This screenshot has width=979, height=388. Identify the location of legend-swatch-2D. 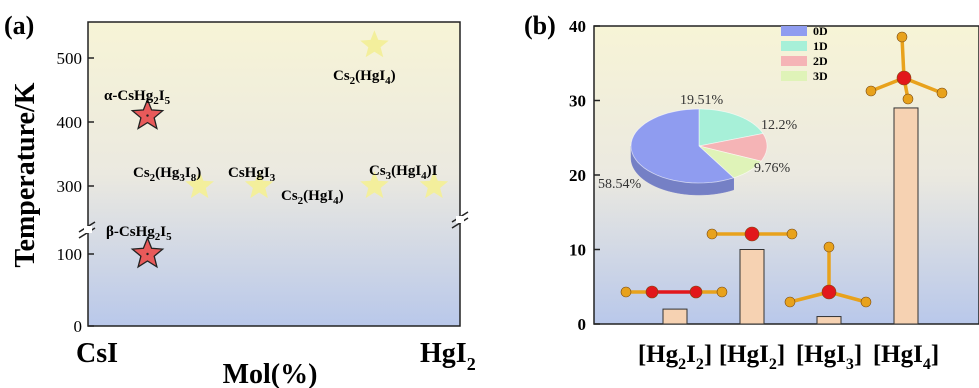
(794, 61).